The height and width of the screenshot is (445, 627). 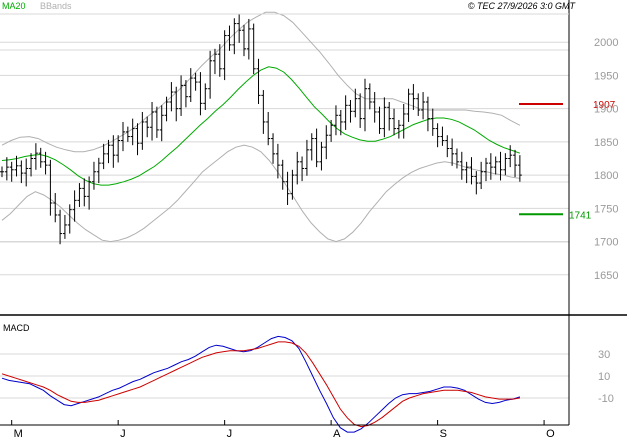 I want to click on legend-ma20: MA20, so click(x=14, y=6).